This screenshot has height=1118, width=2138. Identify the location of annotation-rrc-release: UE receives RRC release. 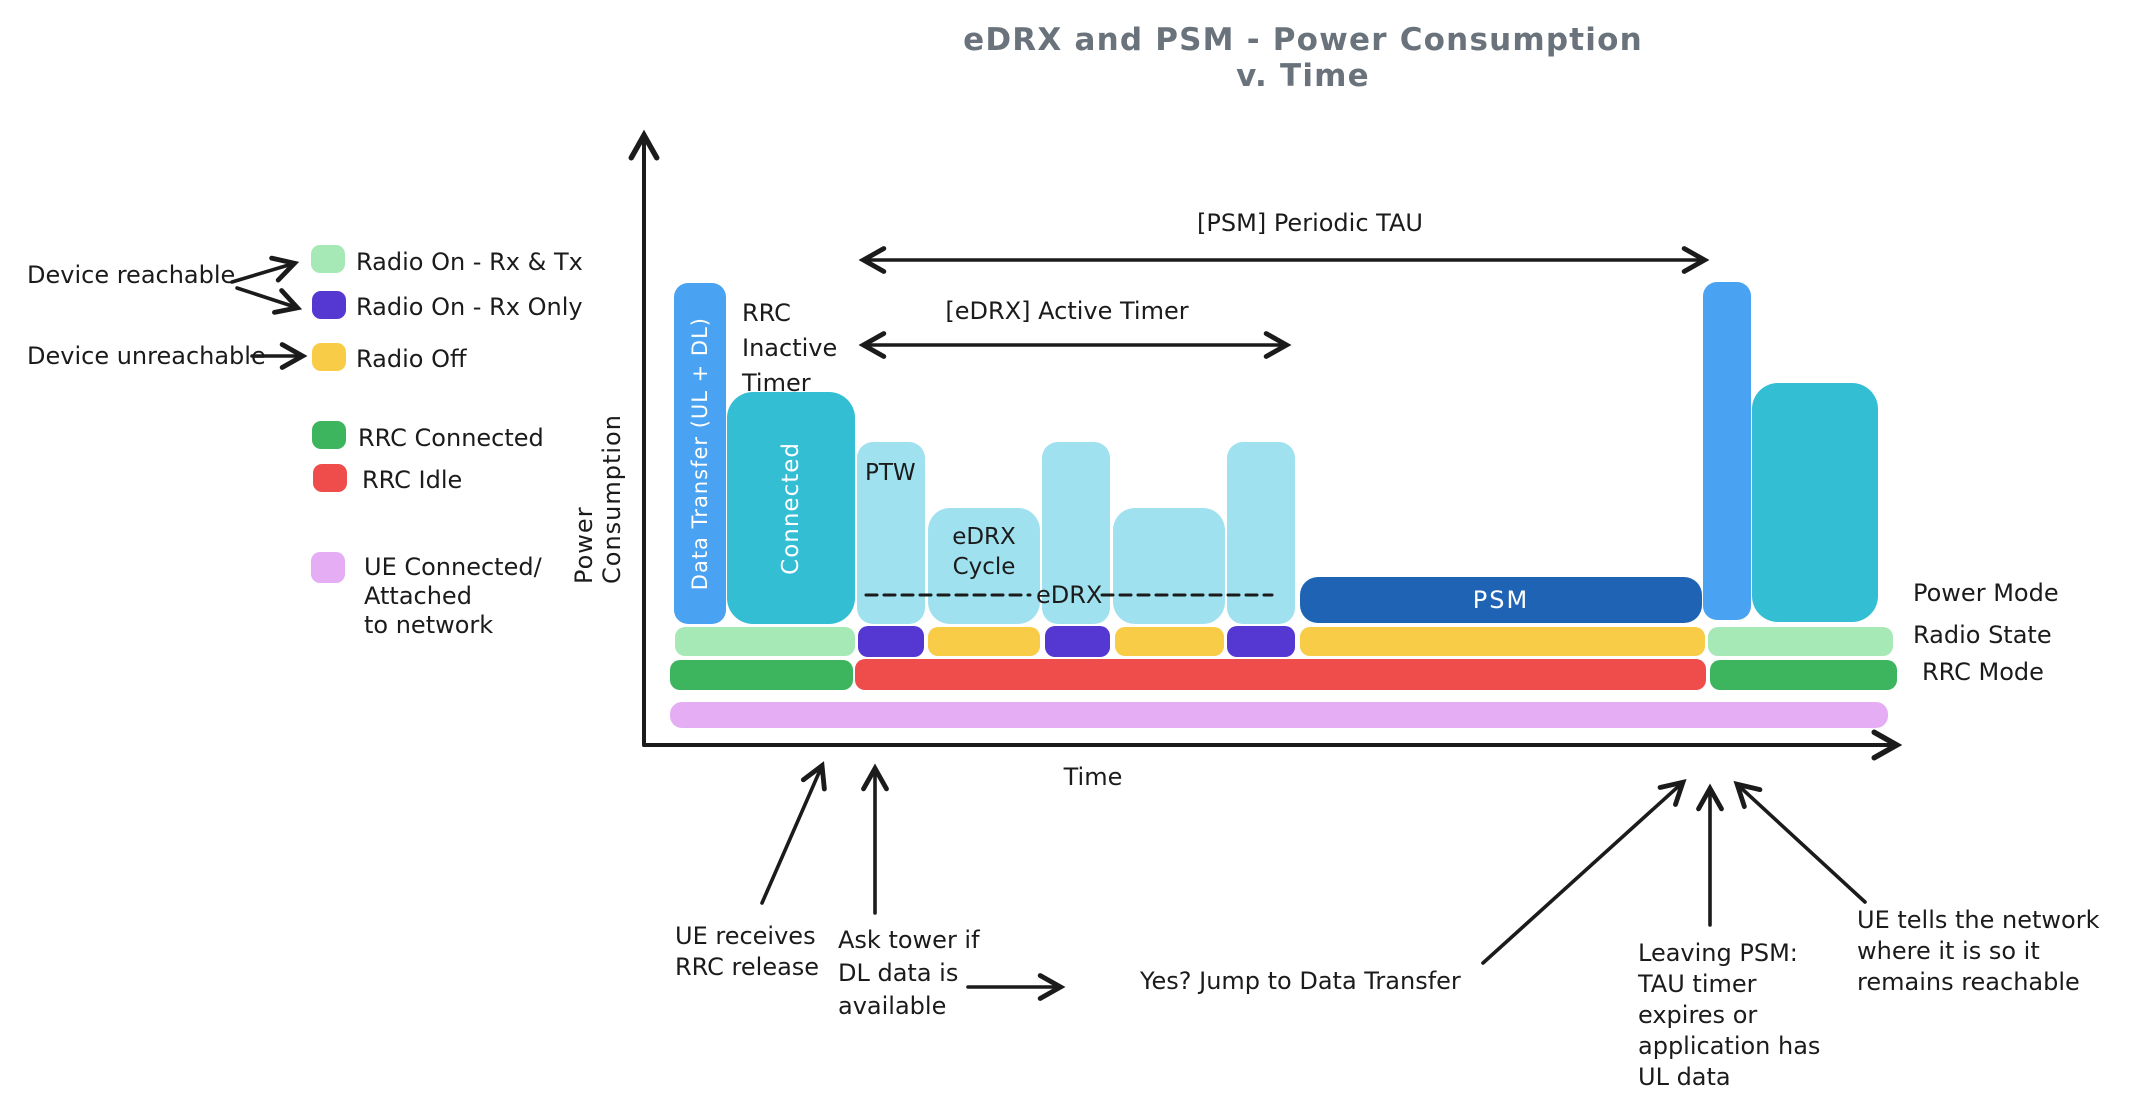
(747, 951).